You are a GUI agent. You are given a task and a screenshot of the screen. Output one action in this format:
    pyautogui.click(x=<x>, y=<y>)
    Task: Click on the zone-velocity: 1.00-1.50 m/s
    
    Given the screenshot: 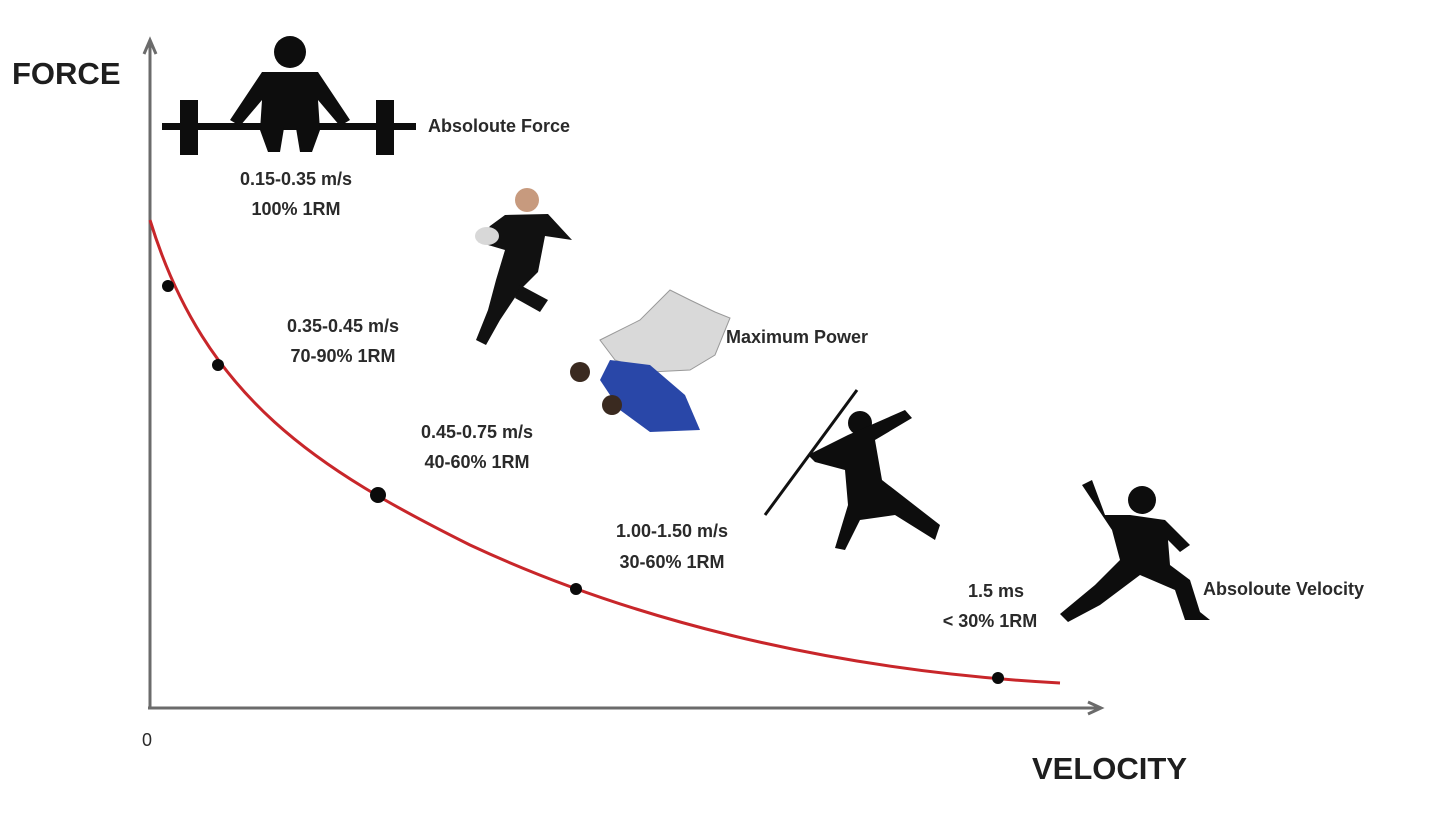 What is the action you would take?
    pyautogui.click(x=672, y=531)
    